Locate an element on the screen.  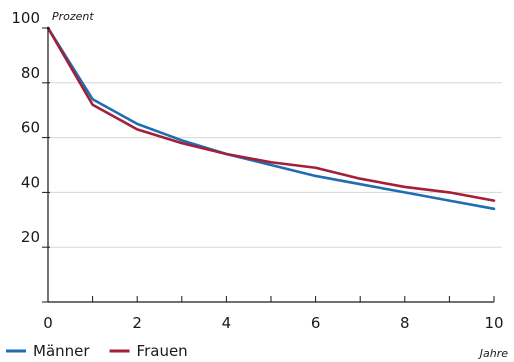
x-axis-unit-label: Jahre is located at coordinates (493, 353).